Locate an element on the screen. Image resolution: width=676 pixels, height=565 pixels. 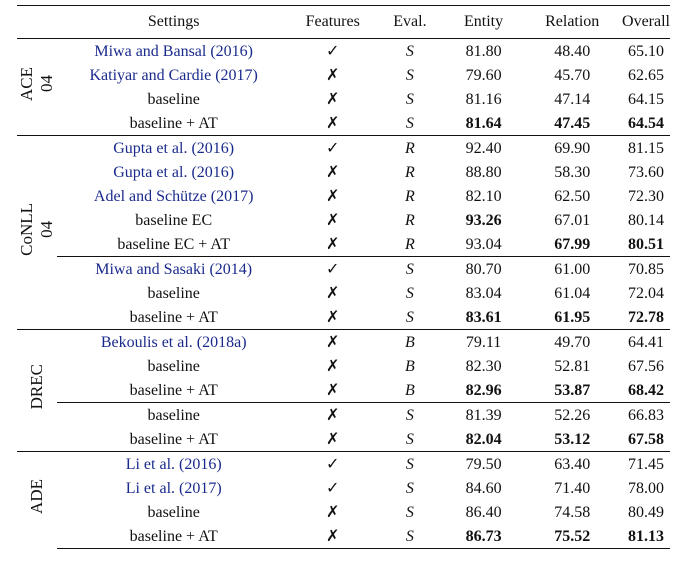
entity-value: 81.16 is located at coordinates (483, 99).